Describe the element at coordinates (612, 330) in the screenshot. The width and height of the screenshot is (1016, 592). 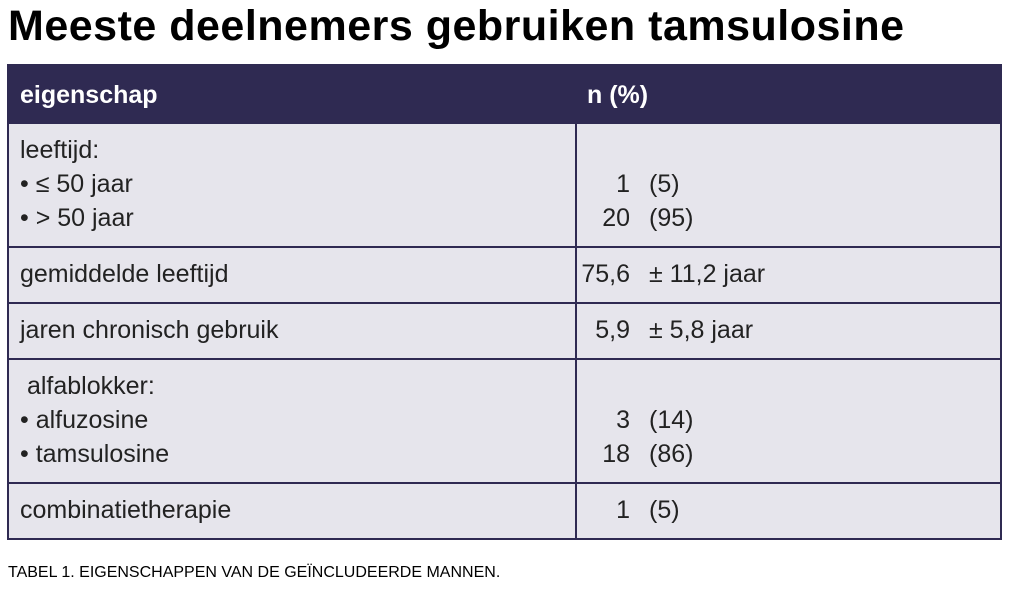
I see `value-n: 5,9` at that location.